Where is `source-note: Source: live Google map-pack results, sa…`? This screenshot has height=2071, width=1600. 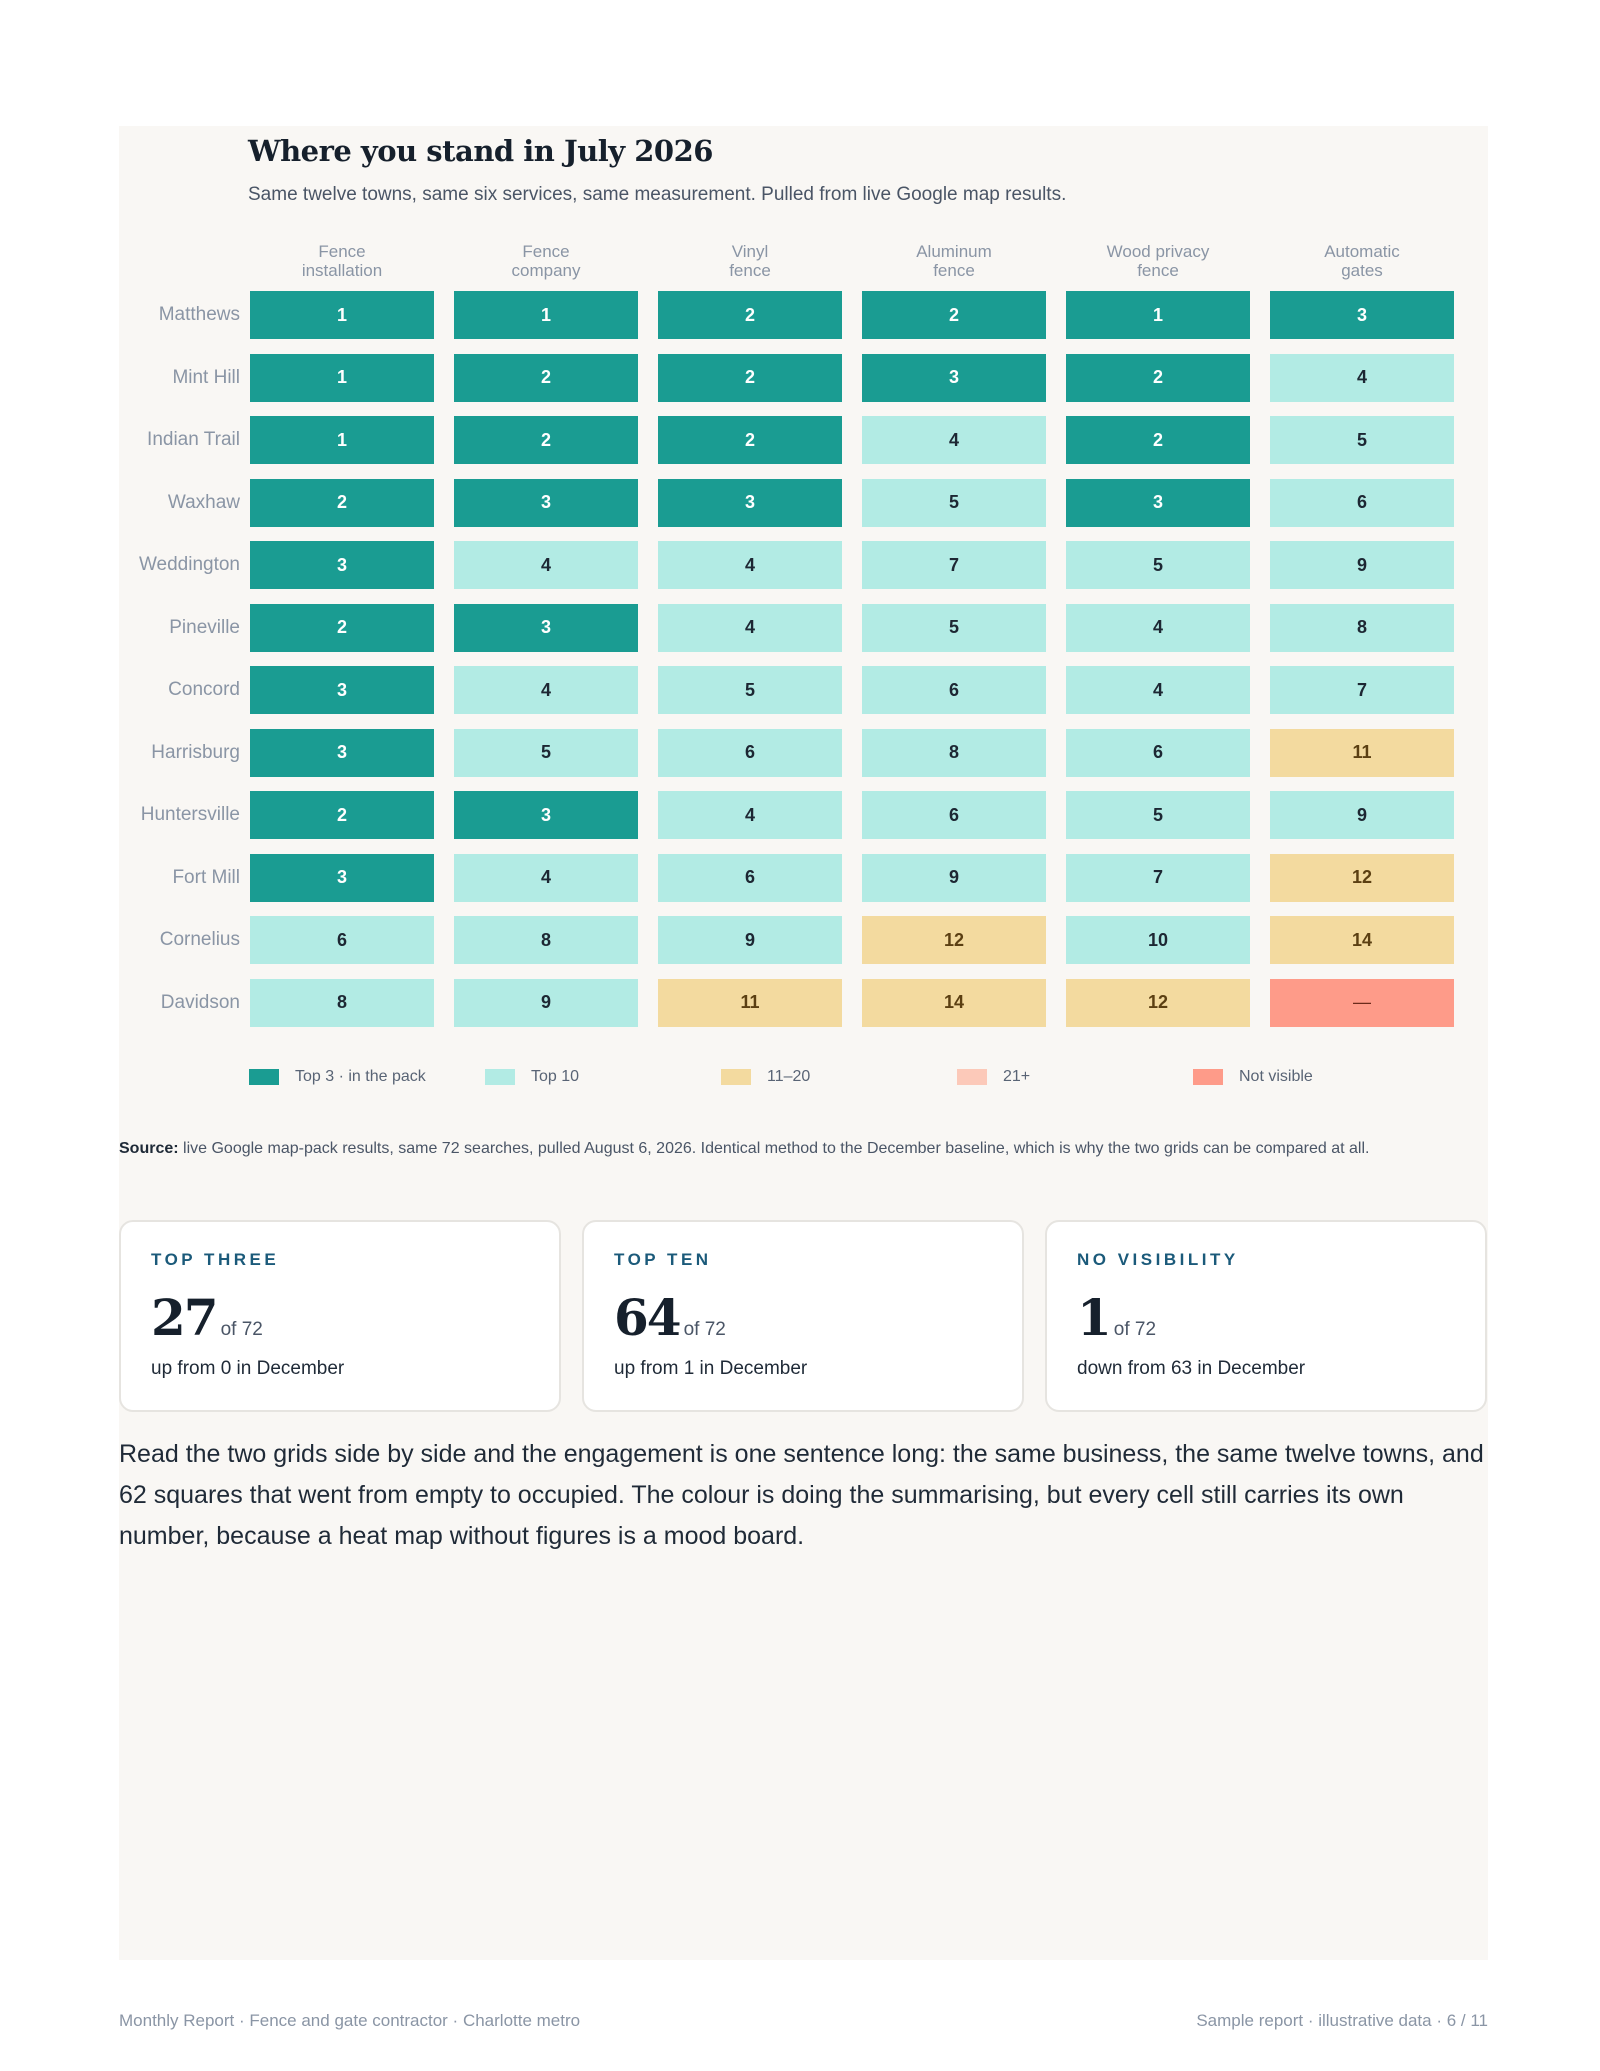
source-note: Source: live Google map-pack results, sa… is located at coordinates (803, 1149).